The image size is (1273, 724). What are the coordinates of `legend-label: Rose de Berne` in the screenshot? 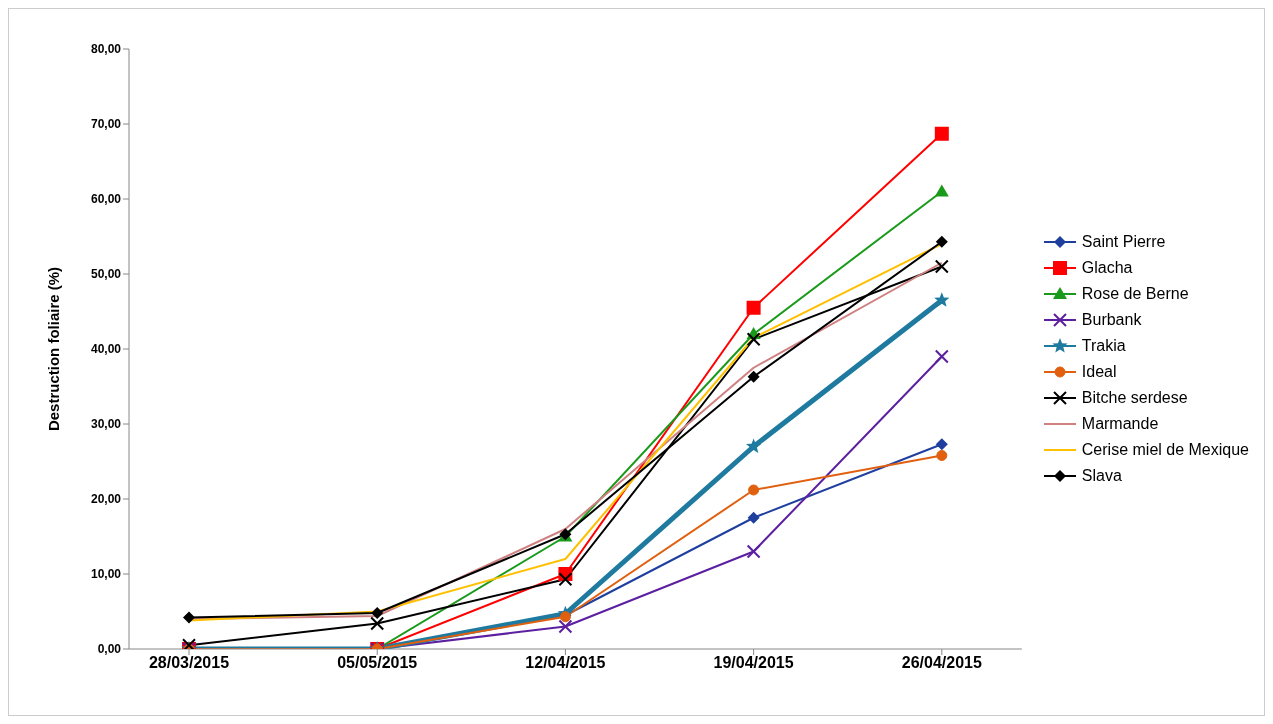 It's located at (1135, 294).